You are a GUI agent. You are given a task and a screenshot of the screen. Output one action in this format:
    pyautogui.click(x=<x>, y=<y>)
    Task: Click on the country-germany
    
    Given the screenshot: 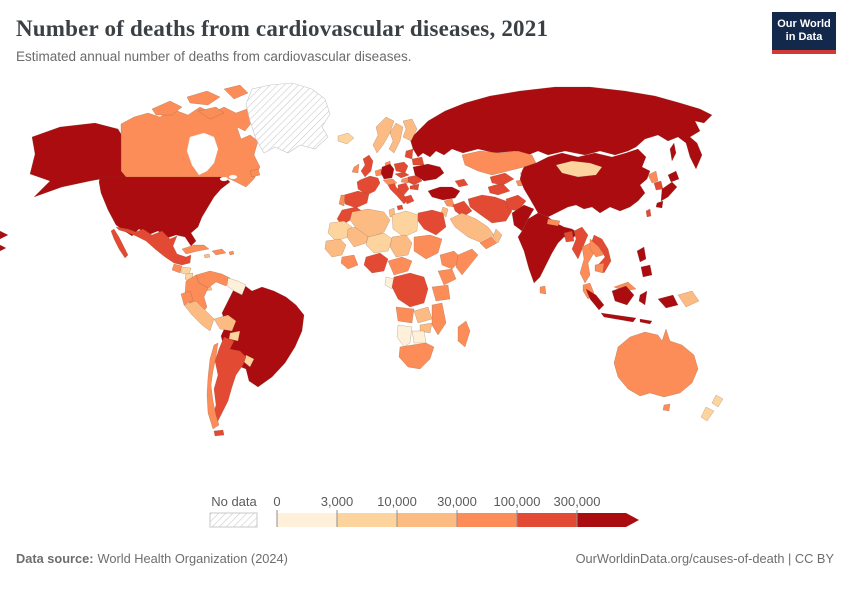 What is the action you would take?
    pyautogui.click(x=387, y=171)
    